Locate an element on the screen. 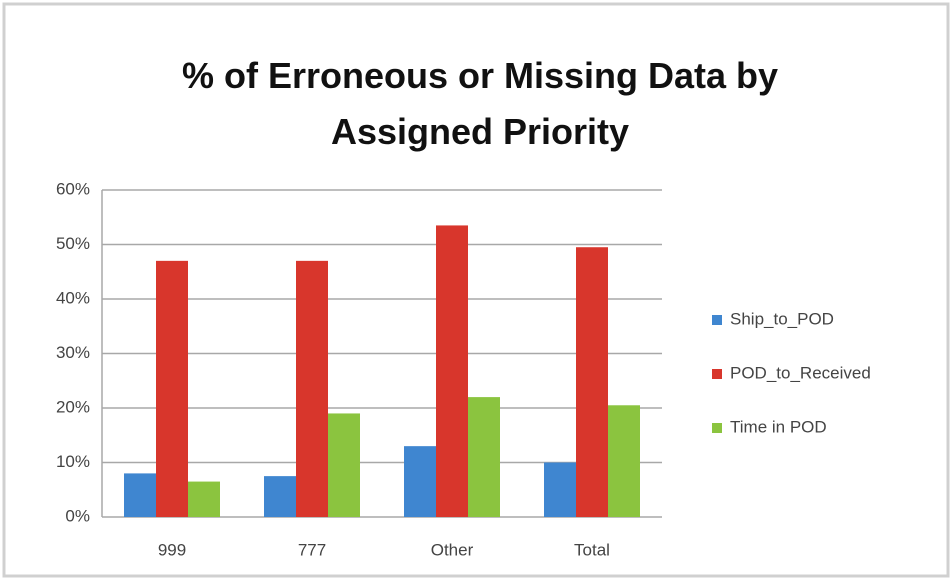  y-tick-label: 60% is located at coordinates (73, 188).